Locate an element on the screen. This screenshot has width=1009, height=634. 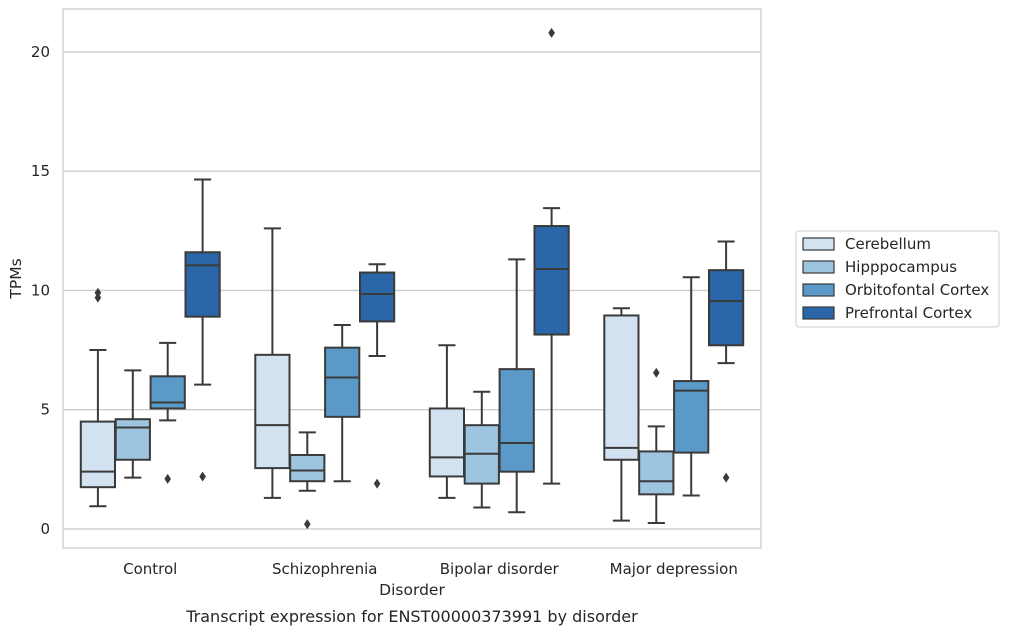
y-tick-label: 10 is located at coordinates (40, 290).